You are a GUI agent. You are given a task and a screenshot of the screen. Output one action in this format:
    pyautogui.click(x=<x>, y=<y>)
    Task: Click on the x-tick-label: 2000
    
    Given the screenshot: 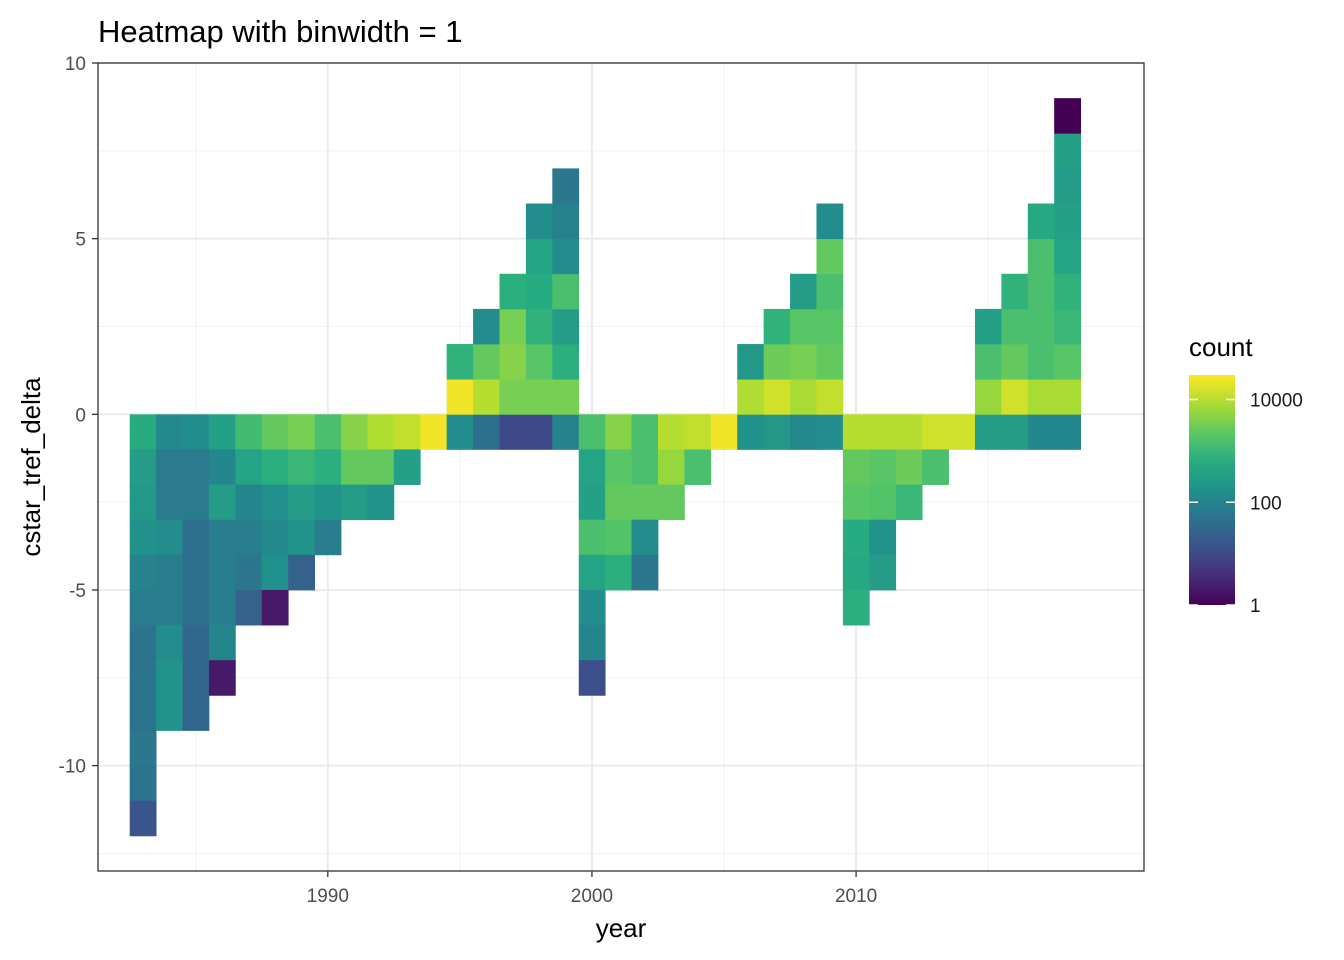 What is the action you would take?
    pyautogui.click(x=592, y=896)
    